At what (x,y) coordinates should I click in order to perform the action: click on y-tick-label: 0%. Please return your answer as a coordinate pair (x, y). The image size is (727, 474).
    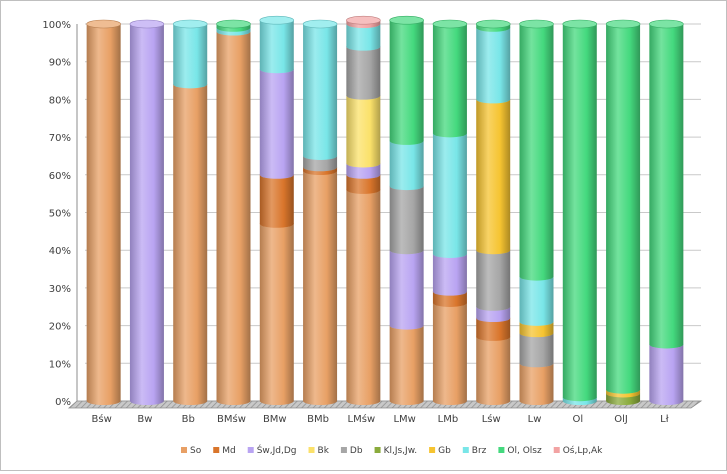
    Looking at the image, I should click on (63, 402).